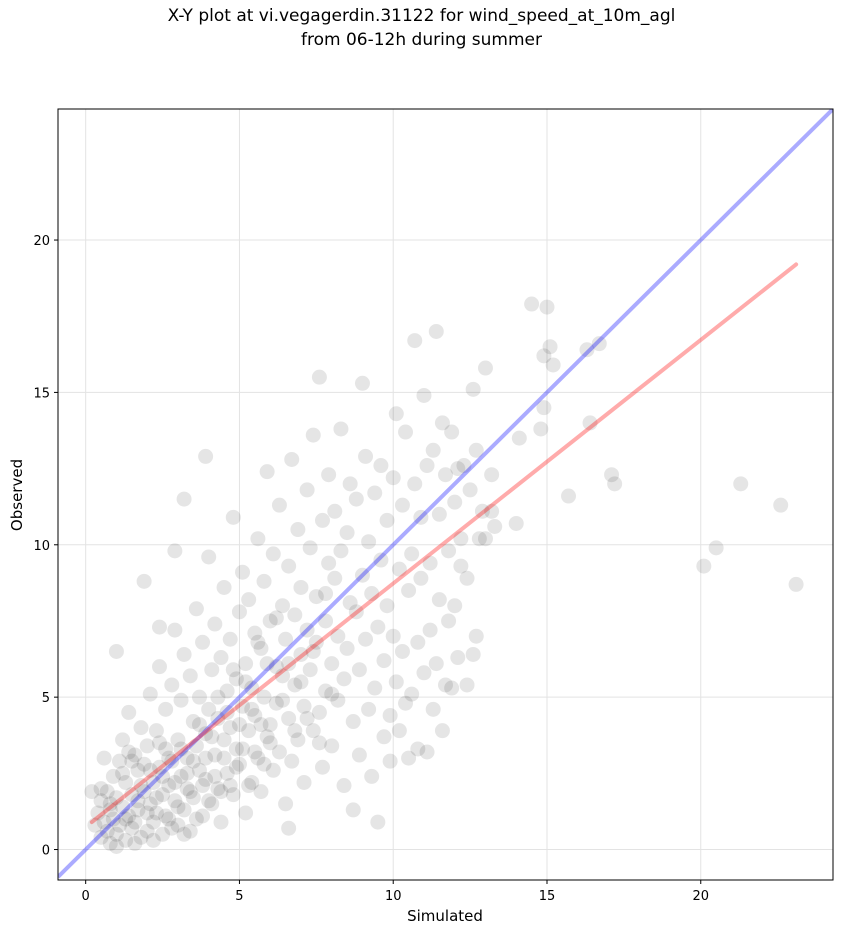 Image resolution: width=843 pixels, height=934 pixels. What do you see at coordinates (46, 698) in the screenshot?
I see `y-tick-label: 5` at bounding box center [46, 698].